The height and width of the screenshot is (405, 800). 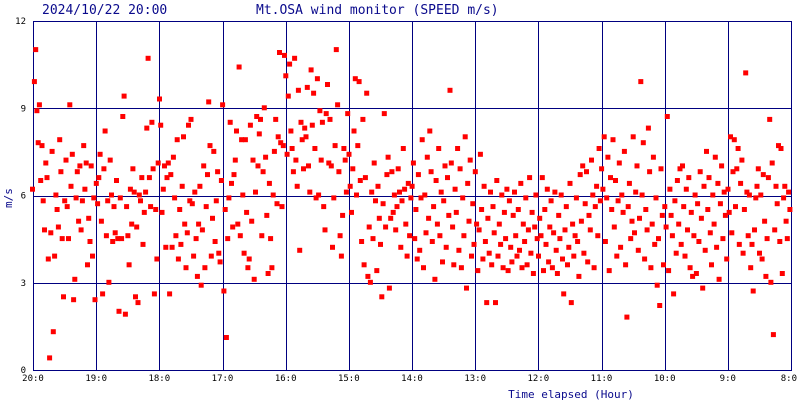 What do you see at coordinates (571, 394) in the screenshot?
I see `x-axis-title: Time elapsed (Hour)` at bounding box center [571, 394].